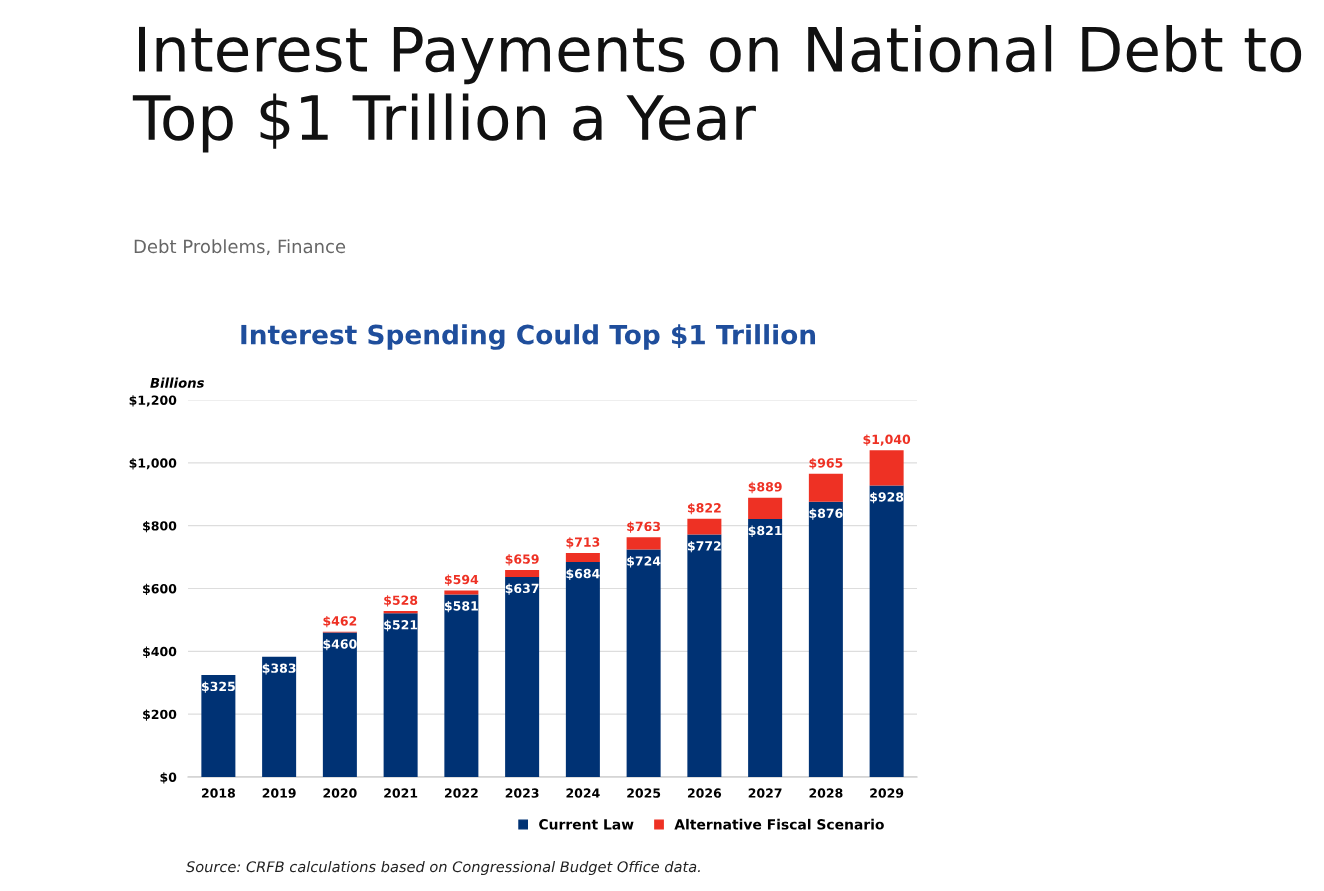 The height and width of the screenshot is (891, 1324). I want to click on x-tick-label: 2024, so click(583, 793).